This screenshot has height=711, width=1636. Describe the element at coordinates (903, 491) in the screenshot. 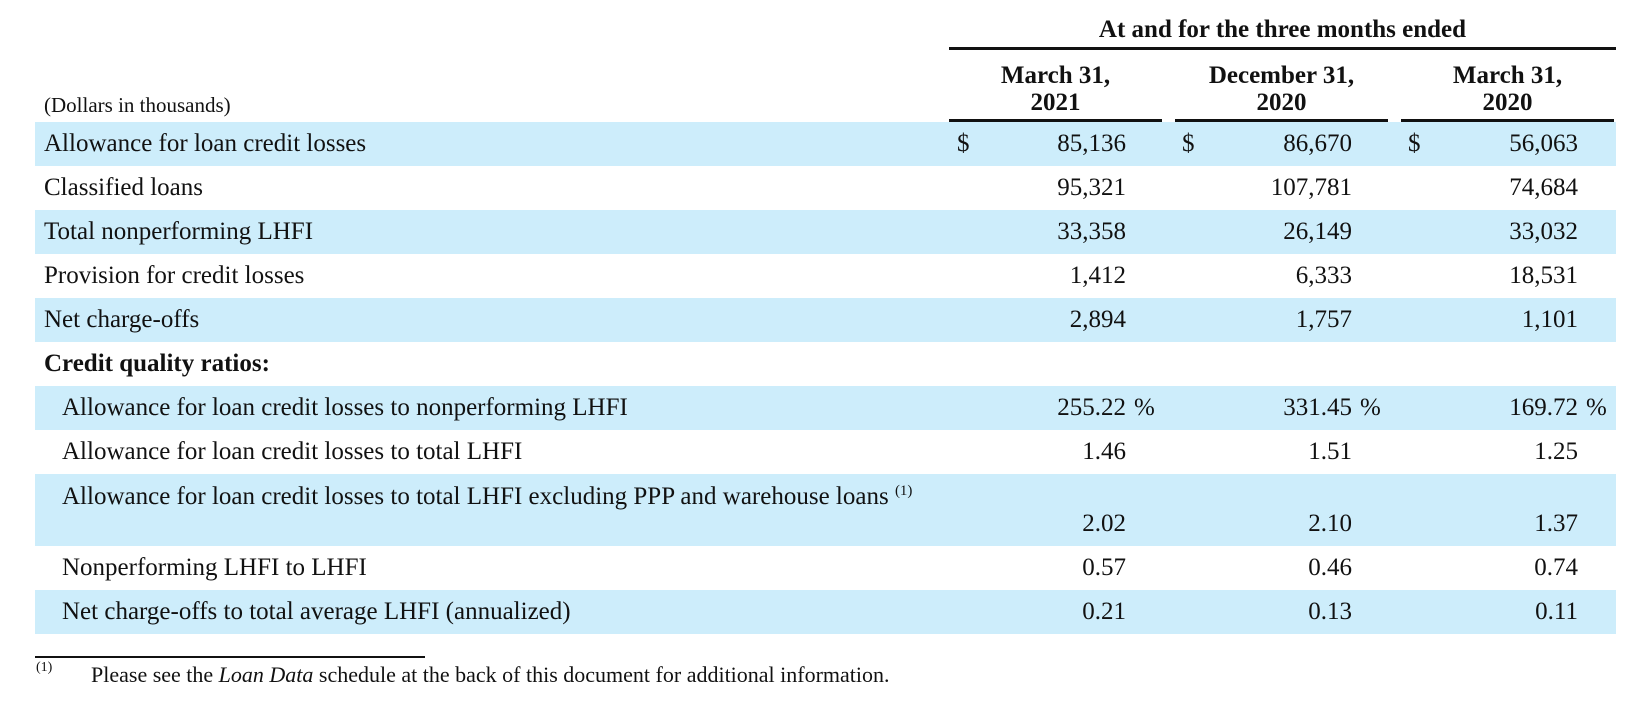

I see `footnote-ref: (1)` at that location.